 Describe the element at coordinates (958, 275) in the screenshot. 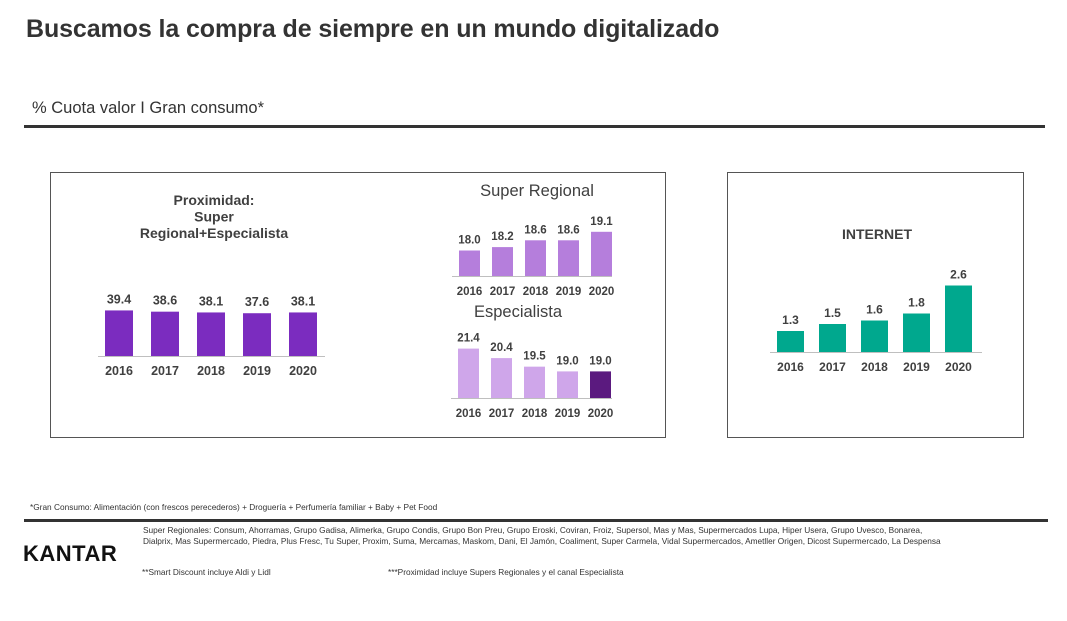

I see `internet-data-label-2020: 2.6` at that location.